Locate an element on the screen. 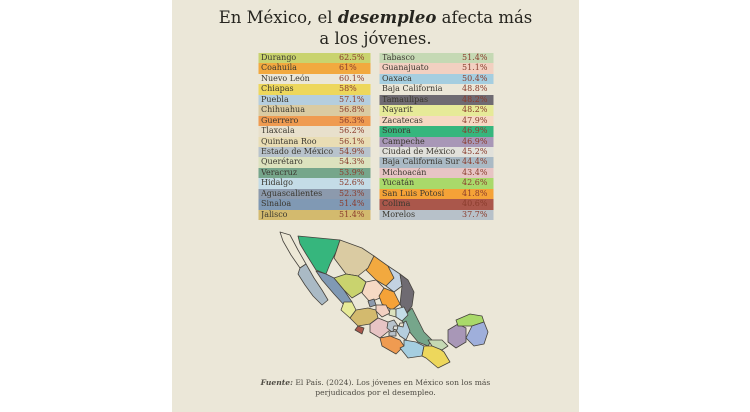 The height and width of the screenshot is (412, 750). table-row: Tlaxcala 56.2% is located at coordinates (314, 131).